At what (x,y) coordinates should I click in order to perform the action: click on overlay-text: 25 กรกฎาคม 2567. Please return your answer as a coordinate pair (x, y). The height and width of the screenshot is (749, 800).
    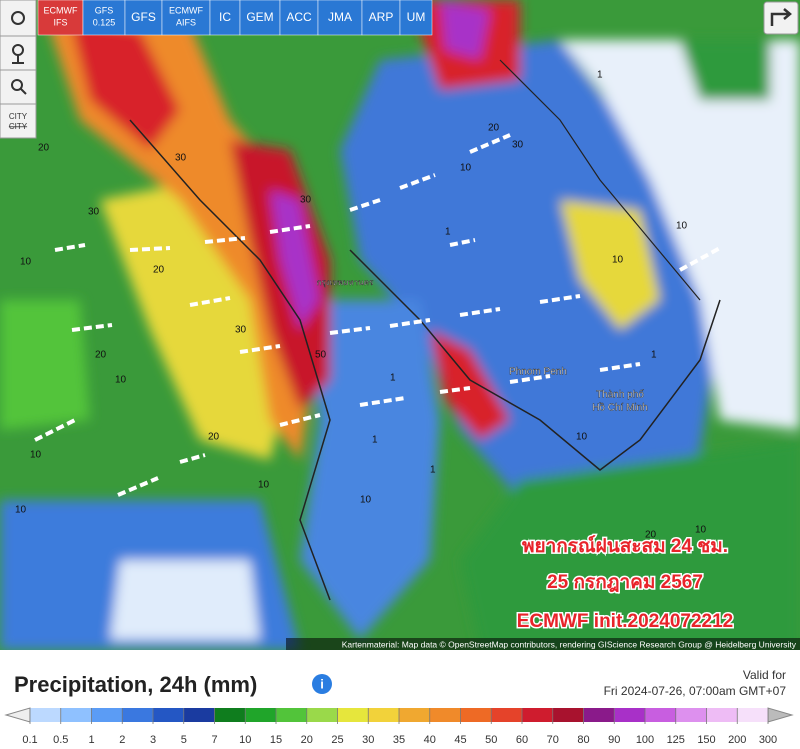
    Looking at the image, I should click on (625, 582).